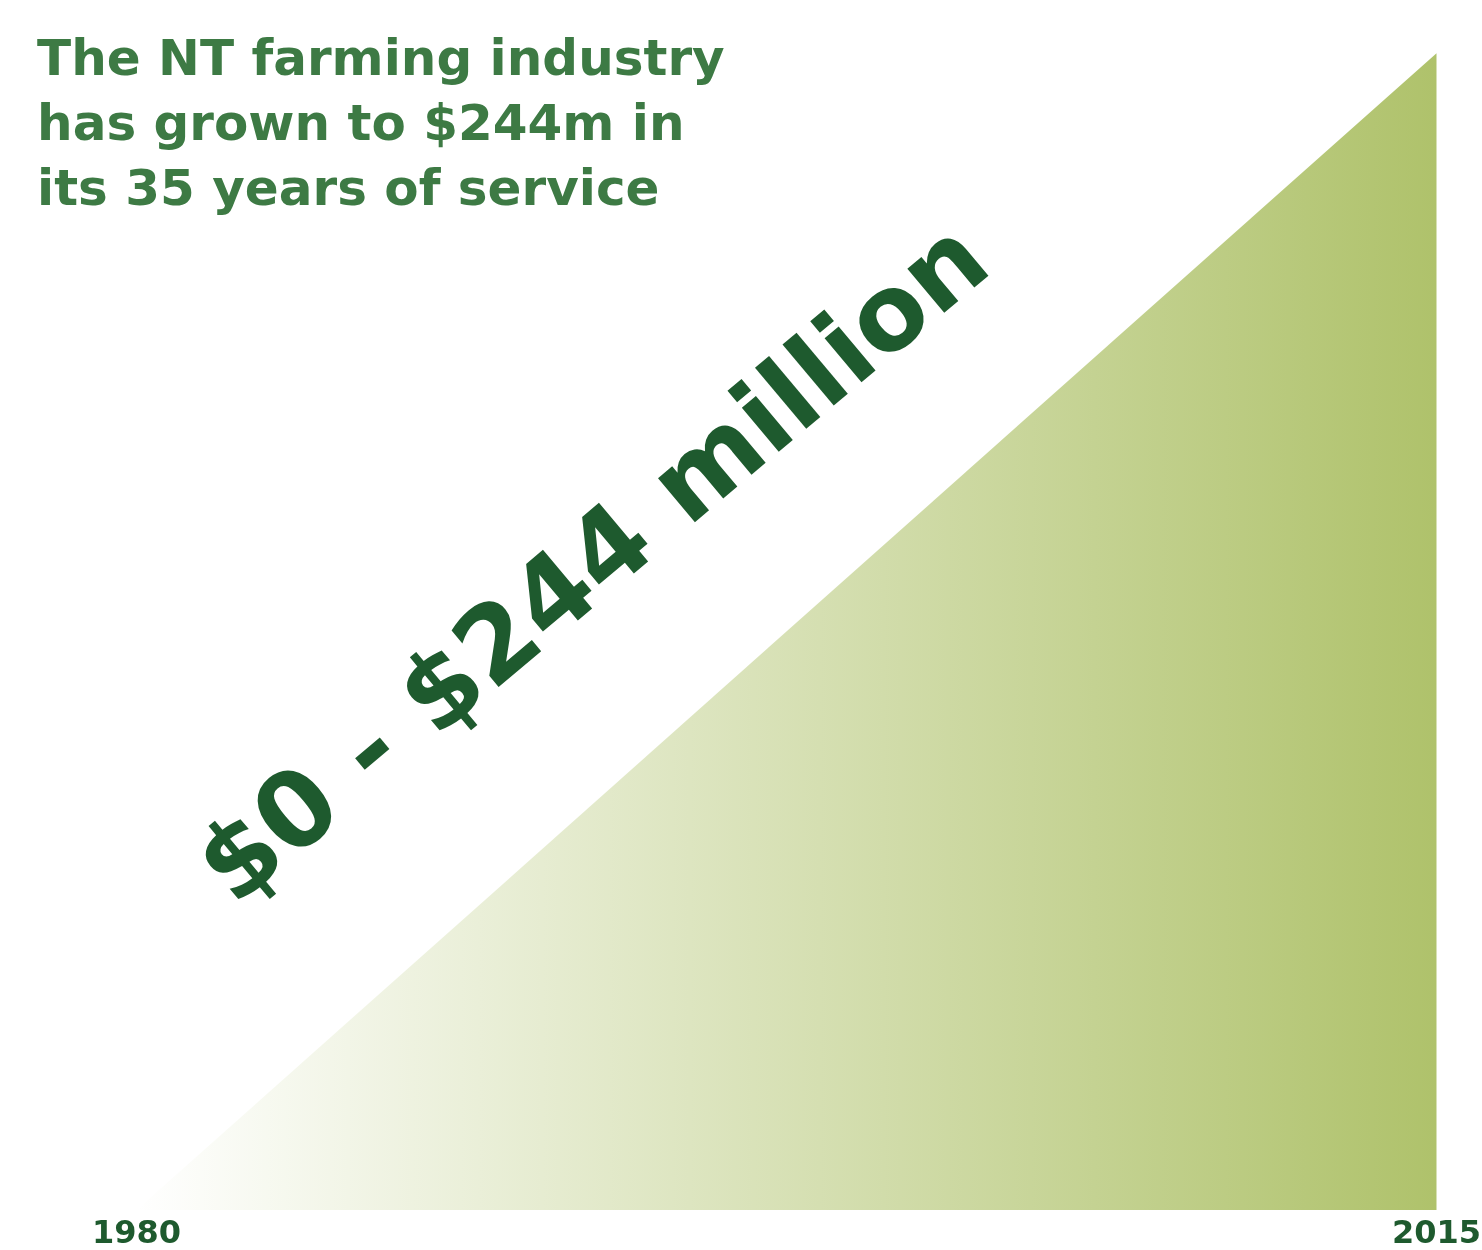 The image size is (1482, 1250). I want to click on x-tick-label: 1980, so click(136, 1231).